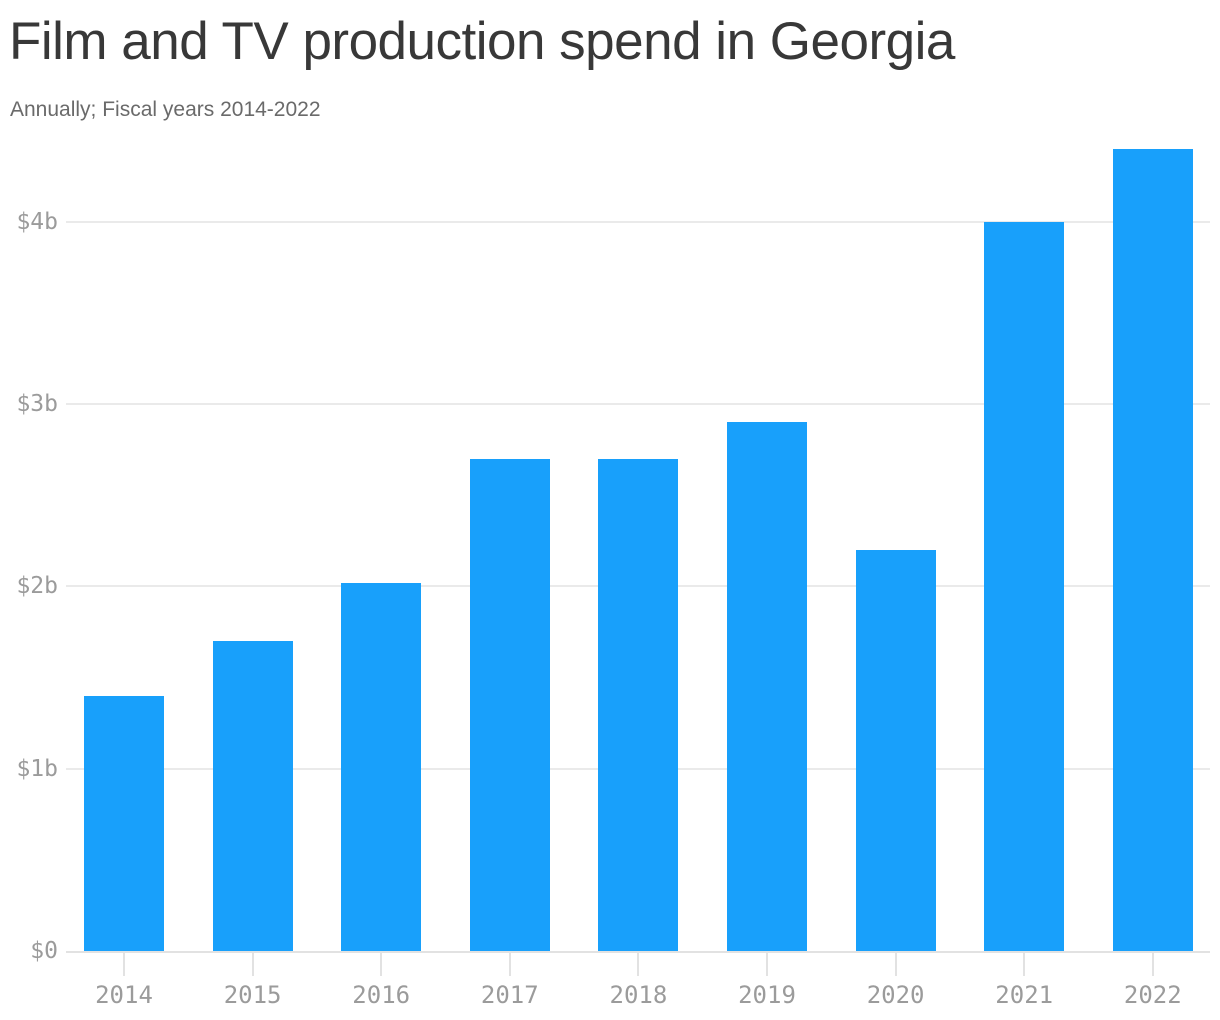 This screenshot has height=1020, width=1220. Describe the element at coordinates (1024, 964) in the screenshot. I see `x-axis-tick-2021` at that location.